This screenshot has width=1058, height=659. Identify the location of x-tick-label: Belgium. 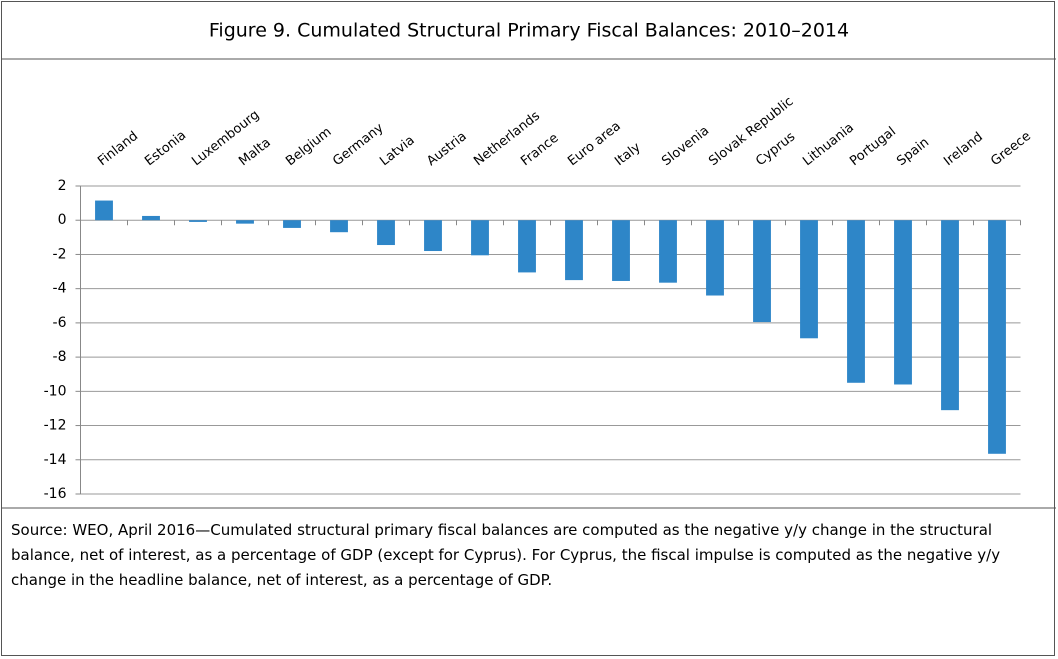
(308, 147).